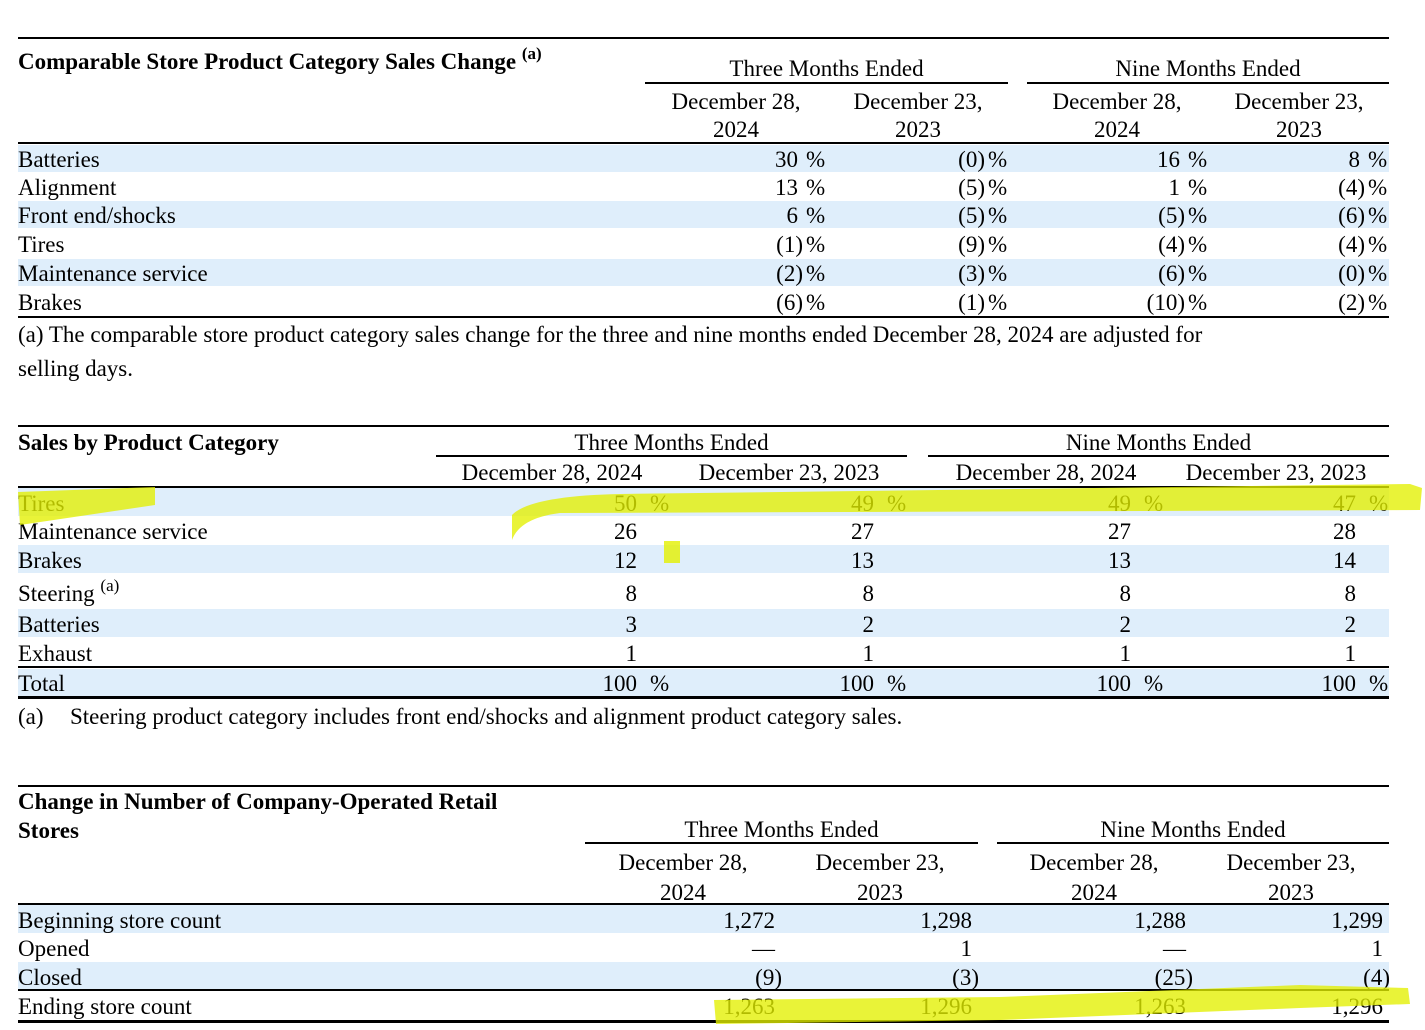 The image size is (1425, 1030). I want to click on table1-cell-value: (0), so click(1351, 273).